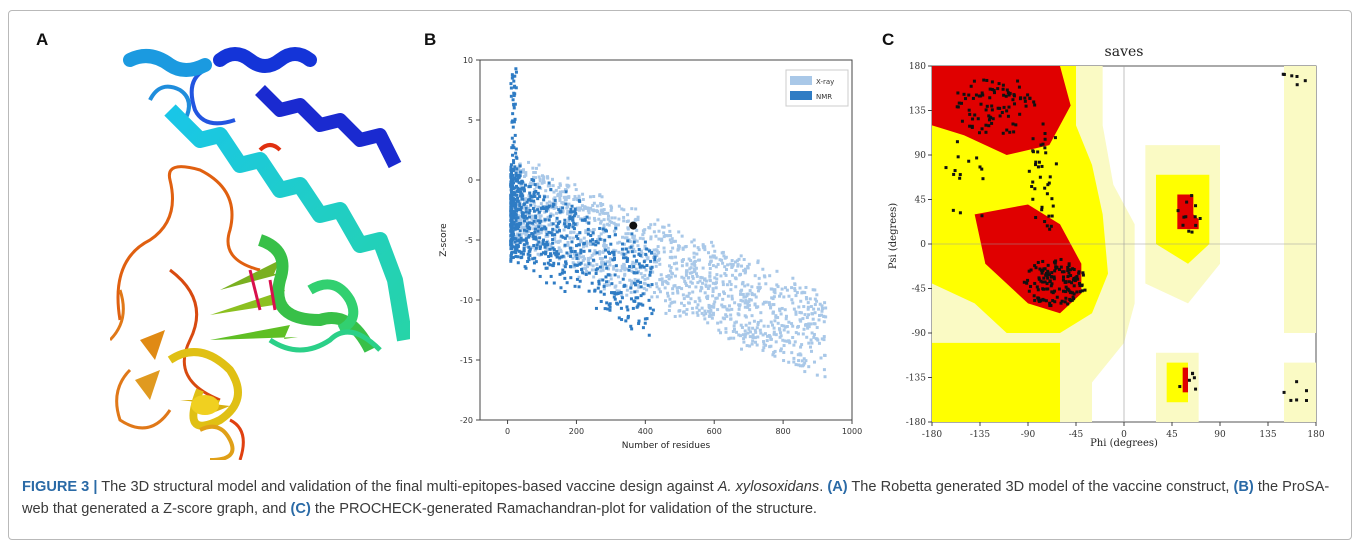 The width and height of the screenshot is (1360, 552). I want to click on zscore-legend: X-ray NMR, so click(817, 88).